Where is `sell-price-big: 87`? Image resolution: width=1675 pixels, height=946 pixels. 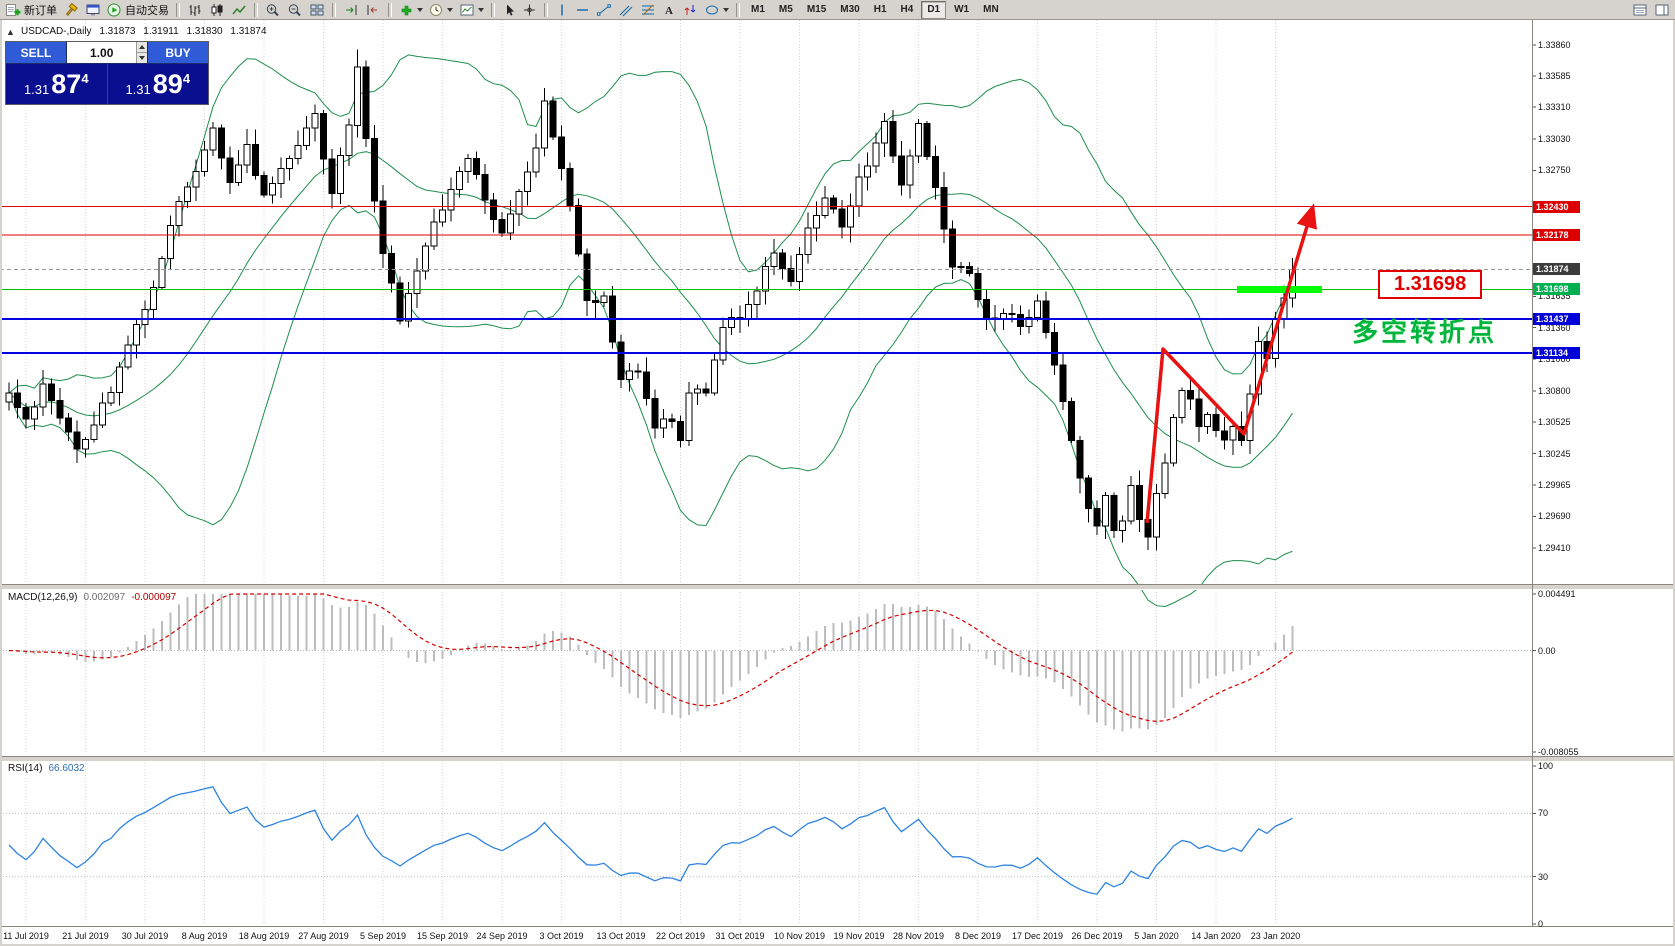 sell-price-big: 87 is located at coordinates (66, 83).